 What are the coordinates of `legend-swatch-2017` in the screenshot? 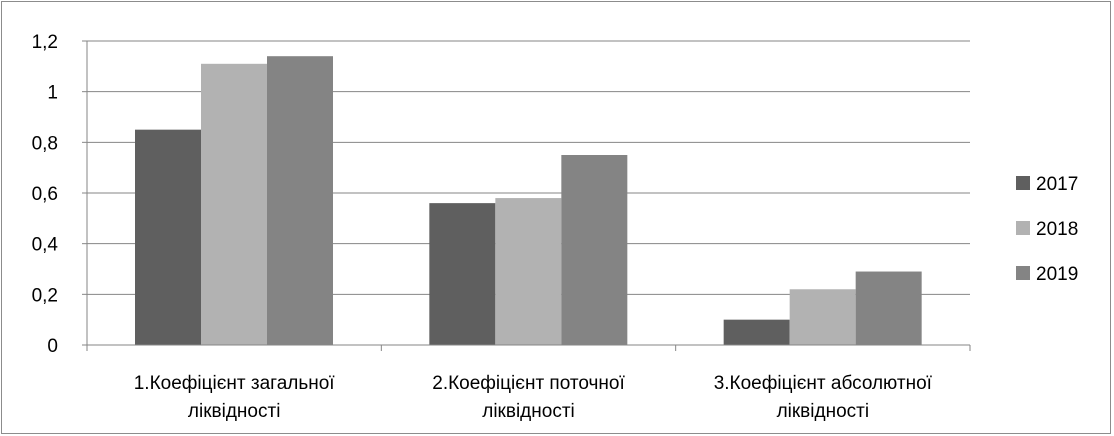 It's located at (1023, 183).